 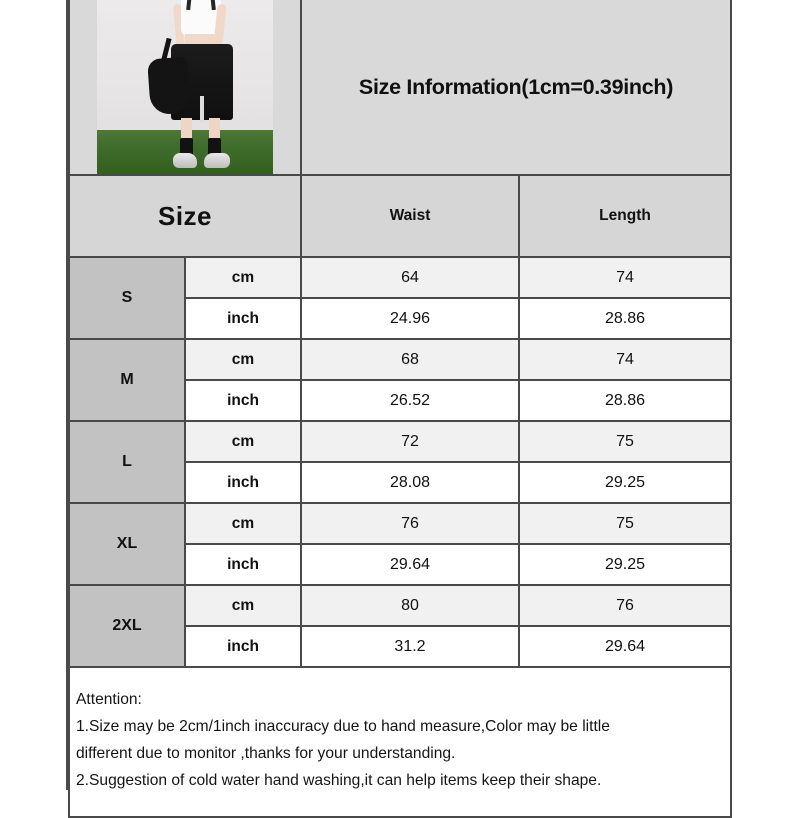 I want to click on value-length-l-inch: 29.25, so click(x=625, y=482).